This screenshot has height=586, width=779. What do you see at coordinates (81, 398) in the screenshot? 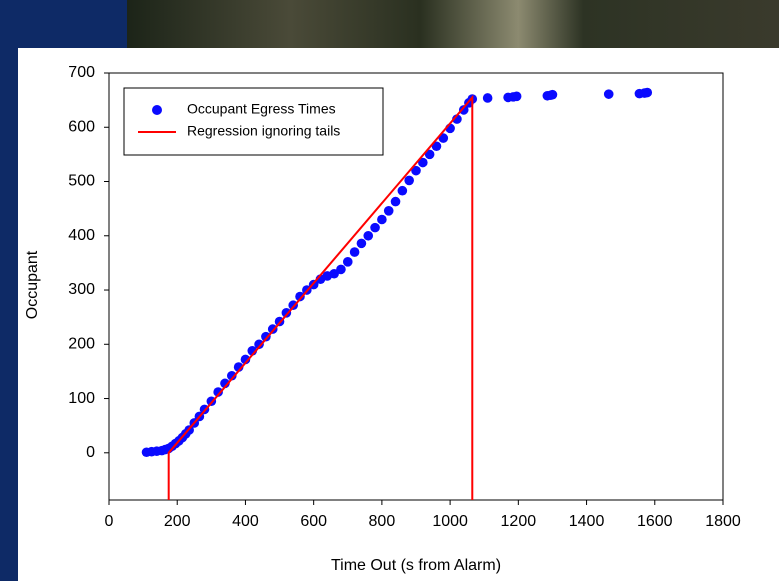
I see `y-tick-label: 100` at bounding box center [81, 398].